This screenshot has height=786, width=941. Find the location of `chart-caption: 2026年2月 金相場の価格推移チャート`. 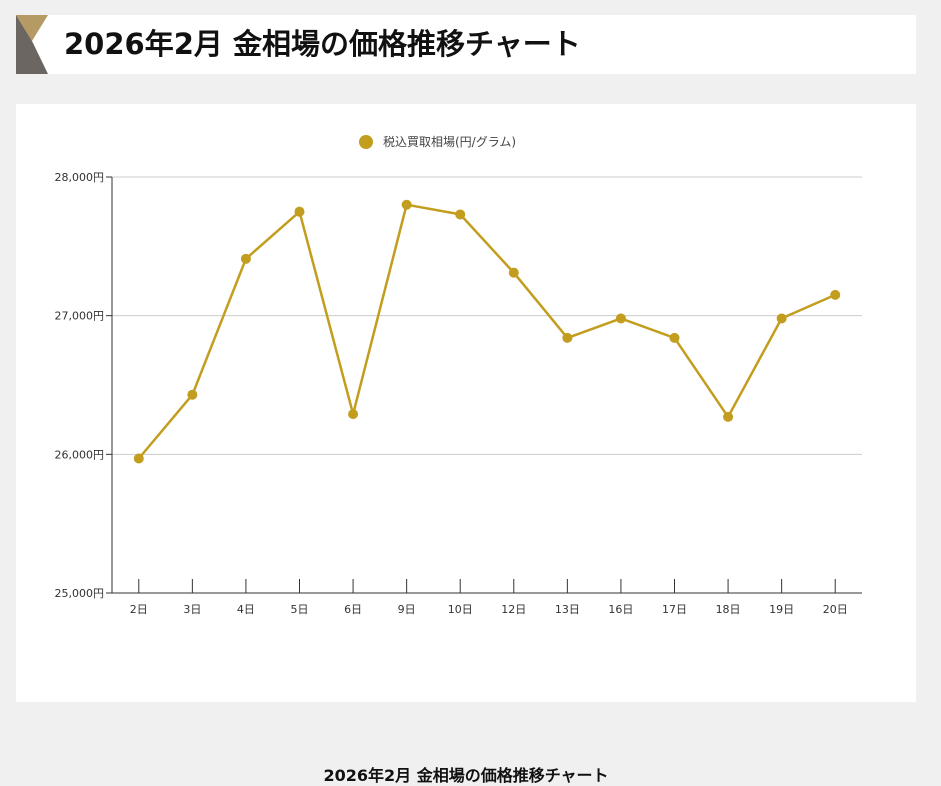

chart-caption: 2026年2月 金相場の価格推移チャート is located at coordinates (466, 775).